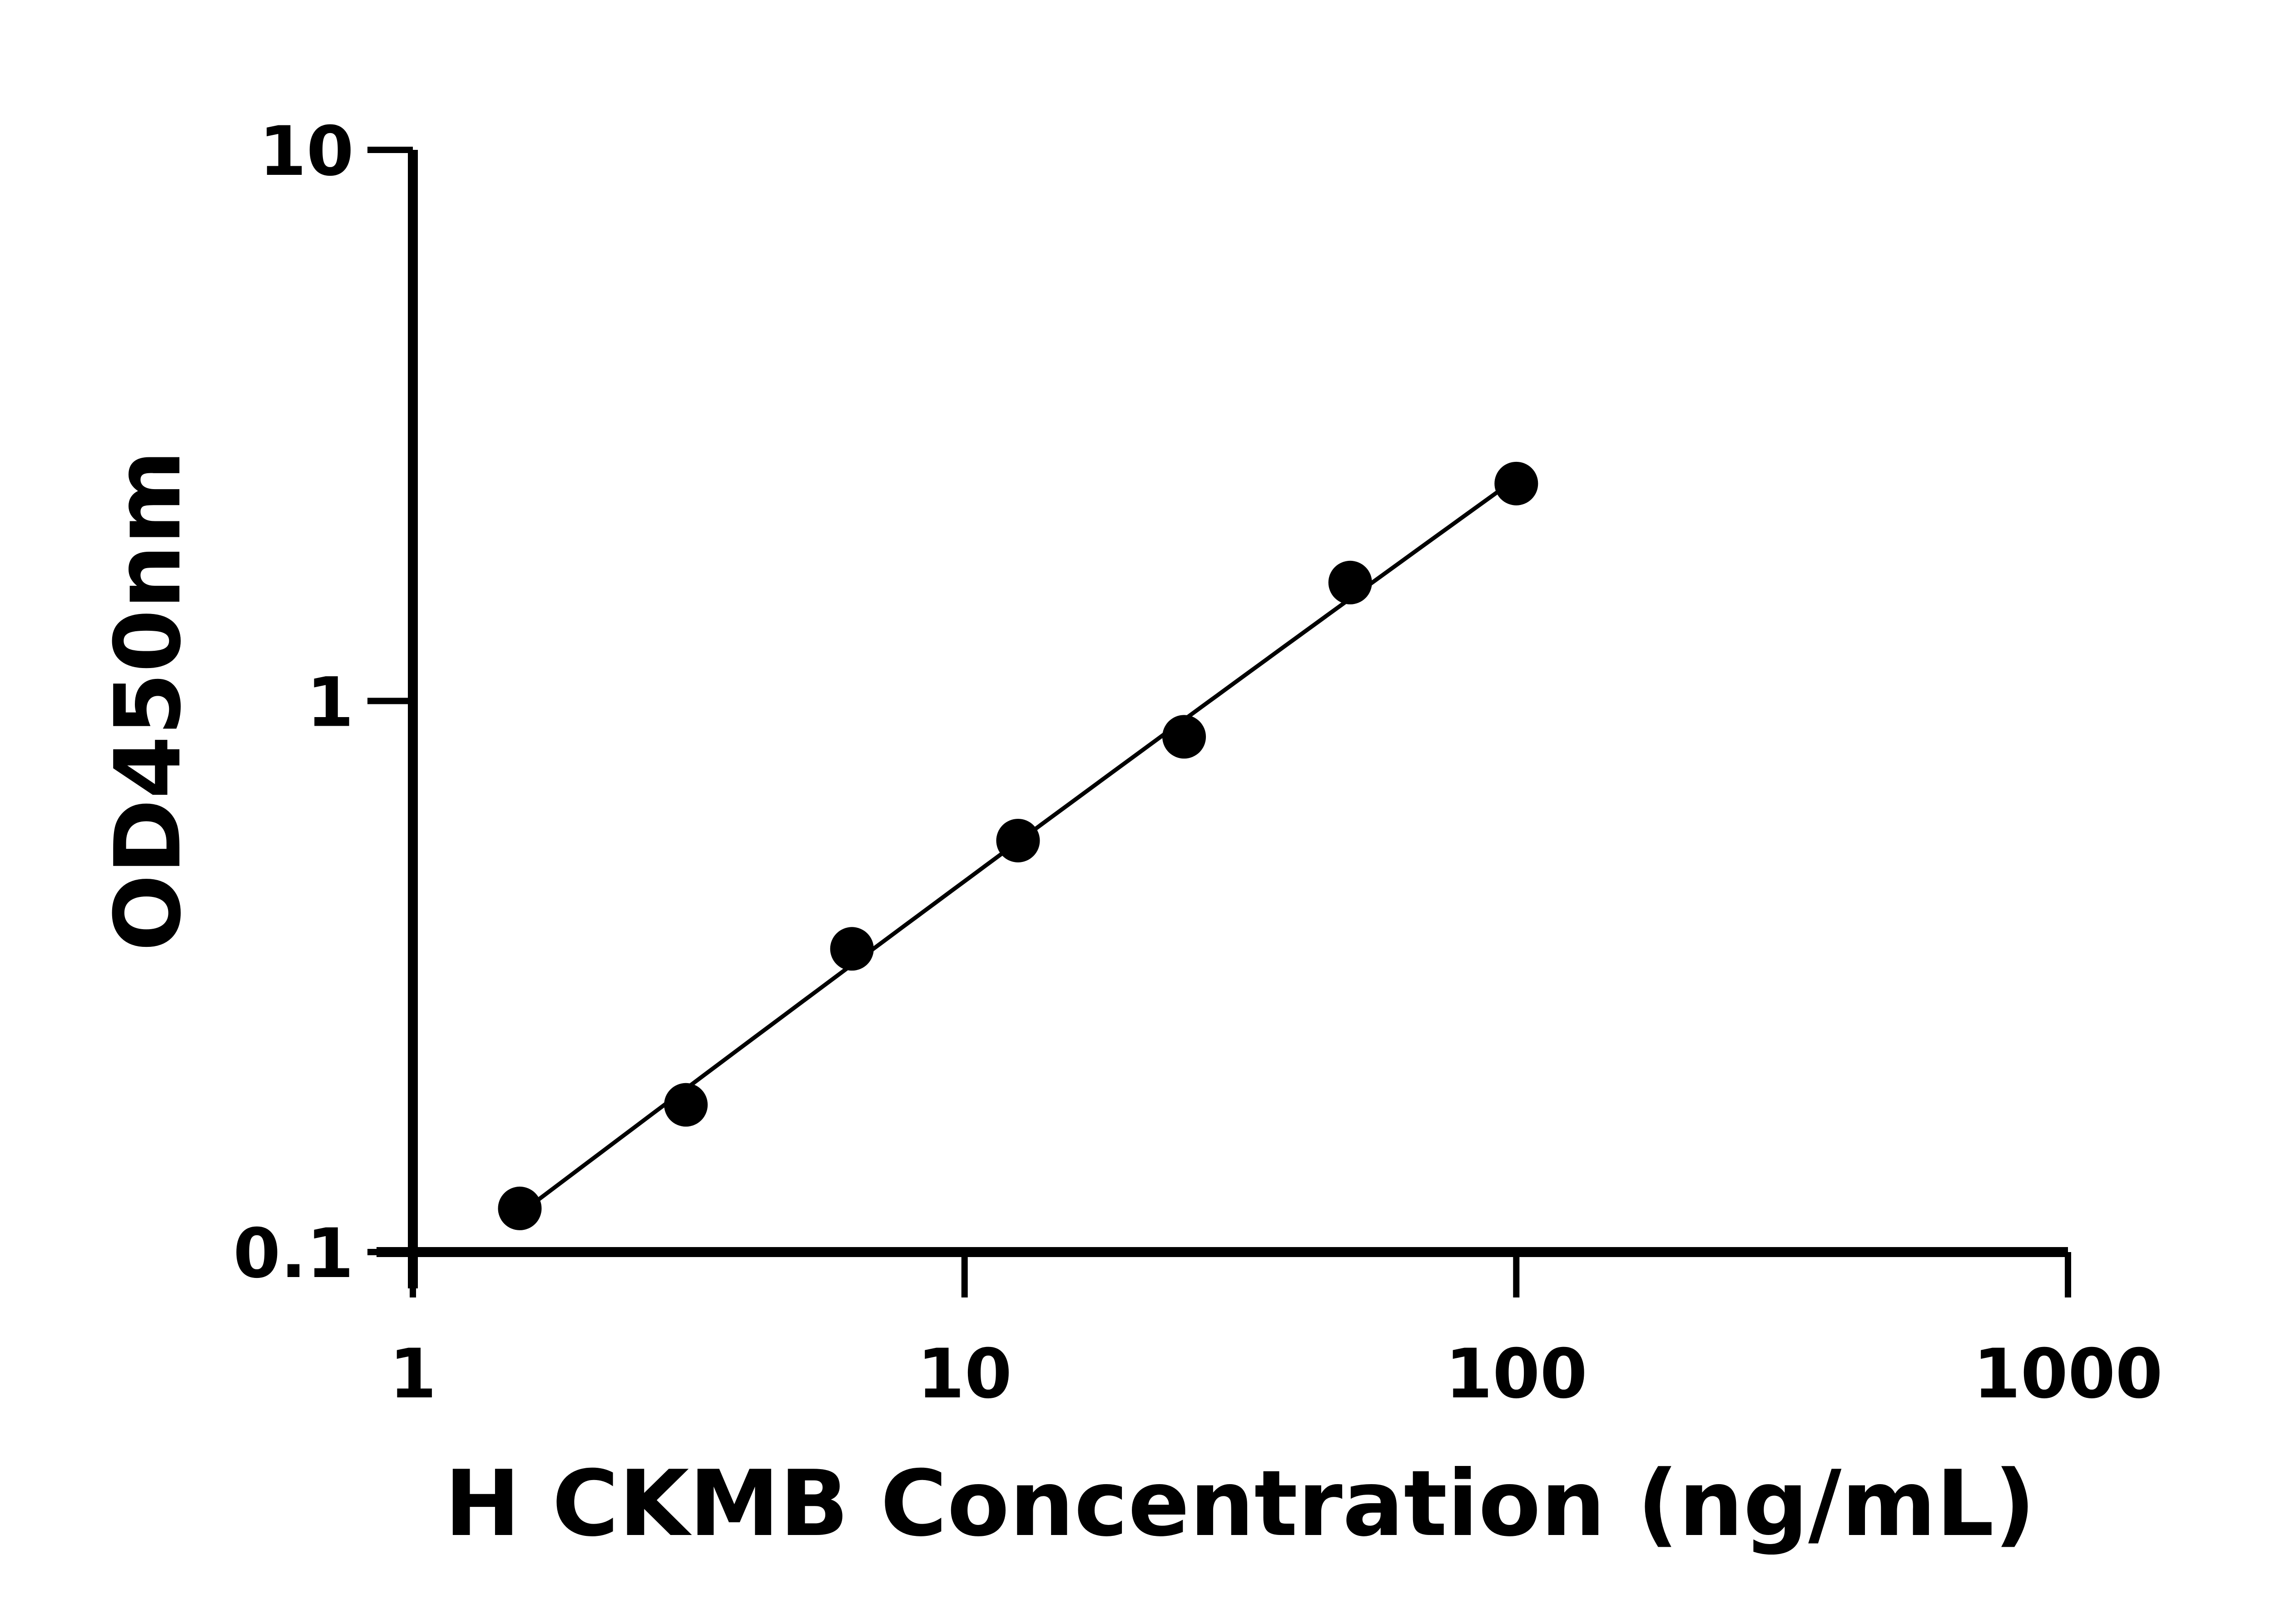  Describe the element at coordinates (330, 703) in the screenshot. I see `y-tick-label: 1` at that location.